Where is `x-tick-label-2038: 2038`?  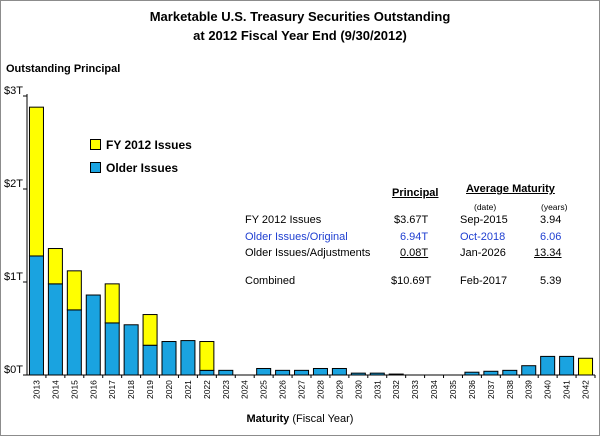
x-tick-label-2038: 2038 is located at coordinates (510, 389).